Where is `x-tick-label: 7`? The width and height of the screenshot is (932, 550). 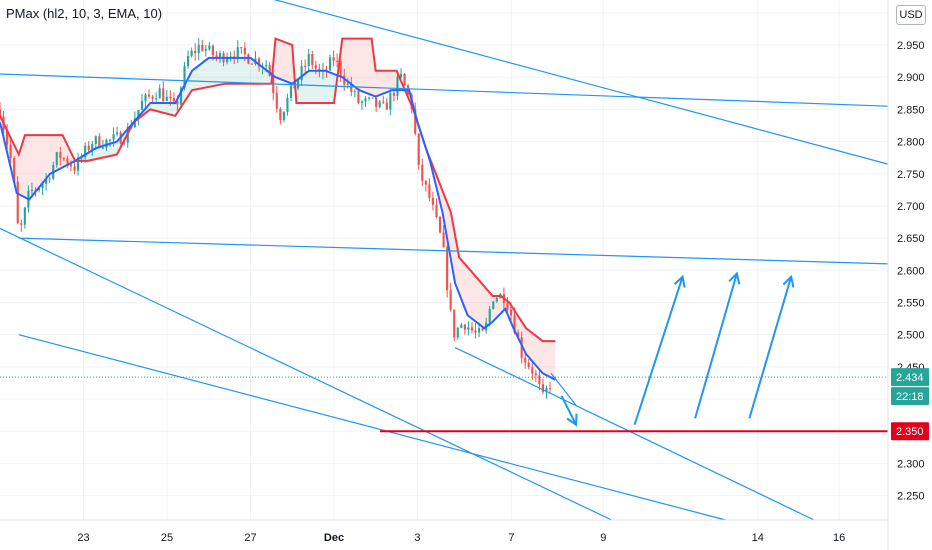 x-tick-label: 7 is located at coordinates (511, 538).